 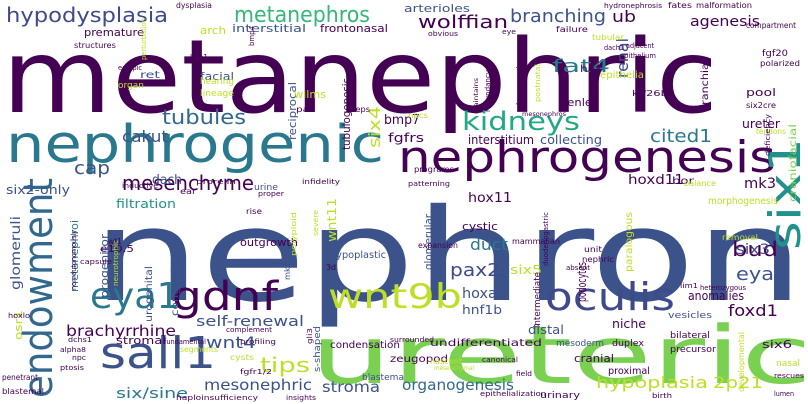 What do you see at coordinates (204, 117) in the screenshot?
I see `word: tubules` at bounding box center [204, 117].